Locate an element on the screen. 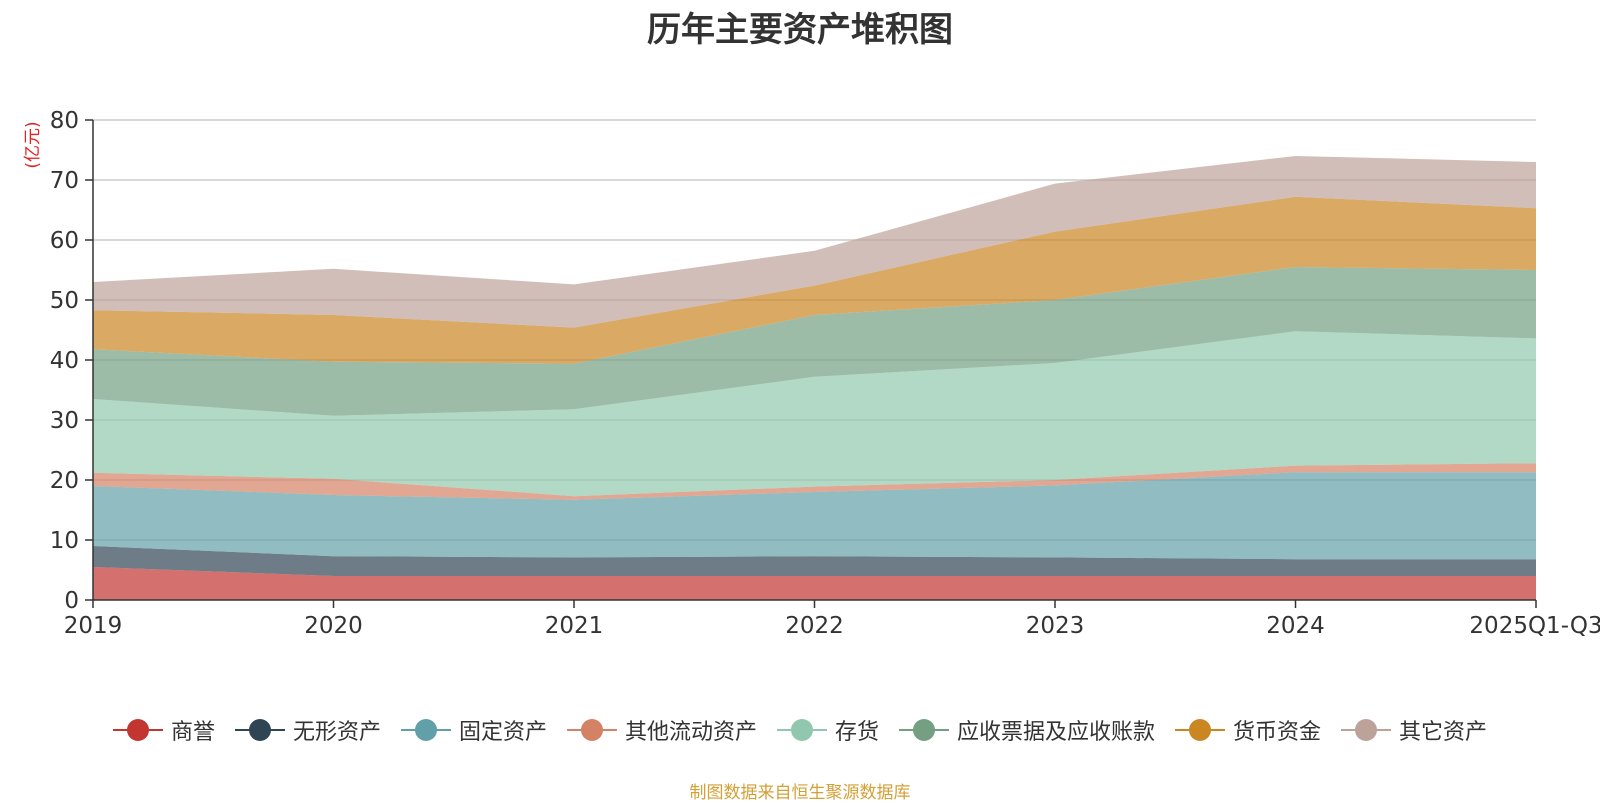  legend-item: 固定资产 is located at coordinates (473, 730).